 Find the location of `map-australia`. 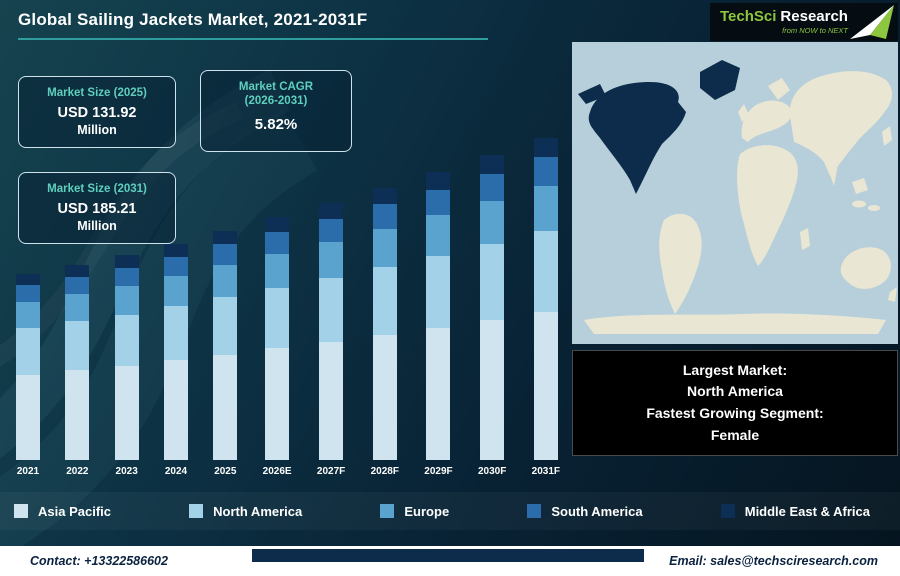

map-australia is located at coordinates (865, 268).